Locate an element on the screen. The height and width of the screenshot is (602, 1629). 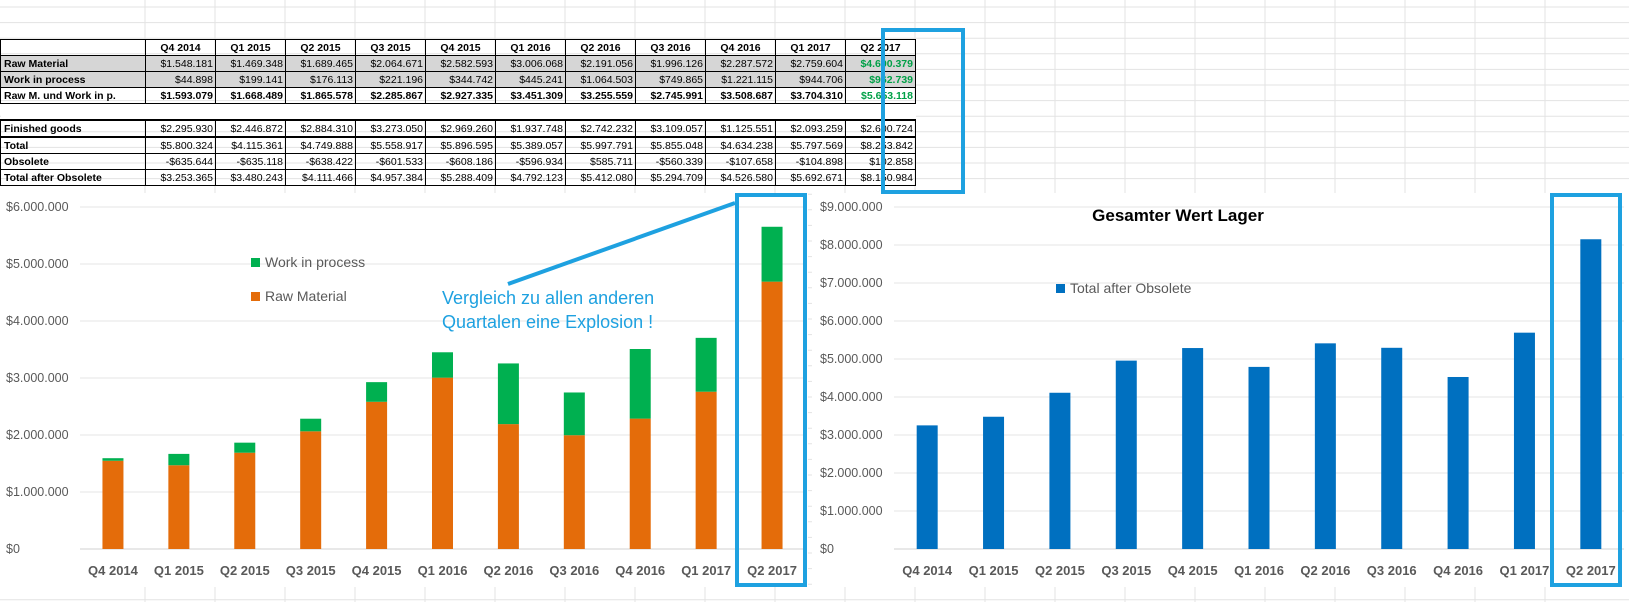
table-header-cell: Q2 2016 is located at coordinates (600, 47).